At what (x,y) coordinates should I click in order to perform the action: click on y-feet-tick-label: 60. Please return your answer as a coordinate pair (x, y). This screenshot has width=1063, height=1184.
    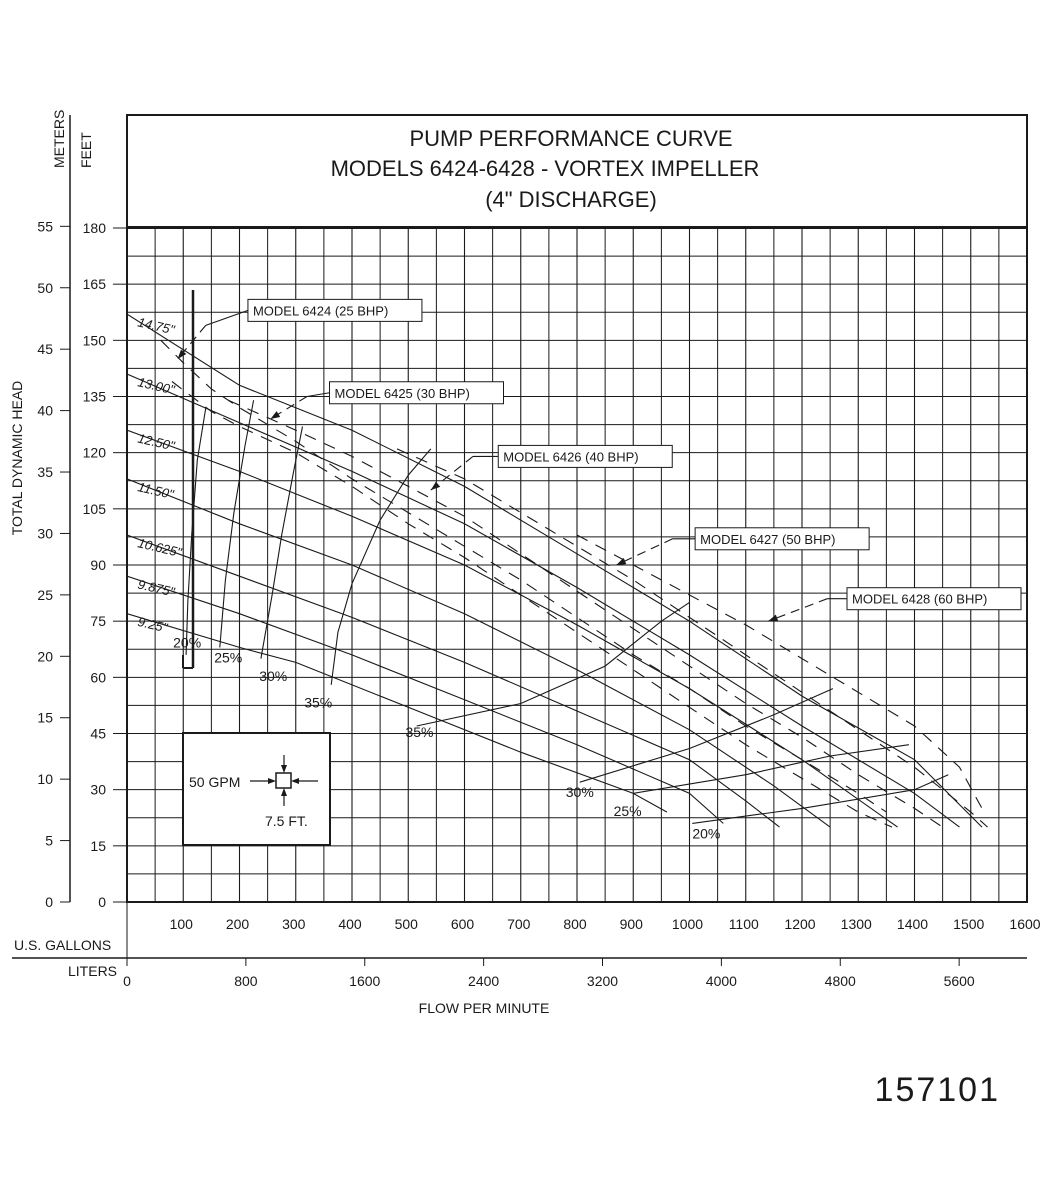
    Looking at the image, I should click on (98, 677).